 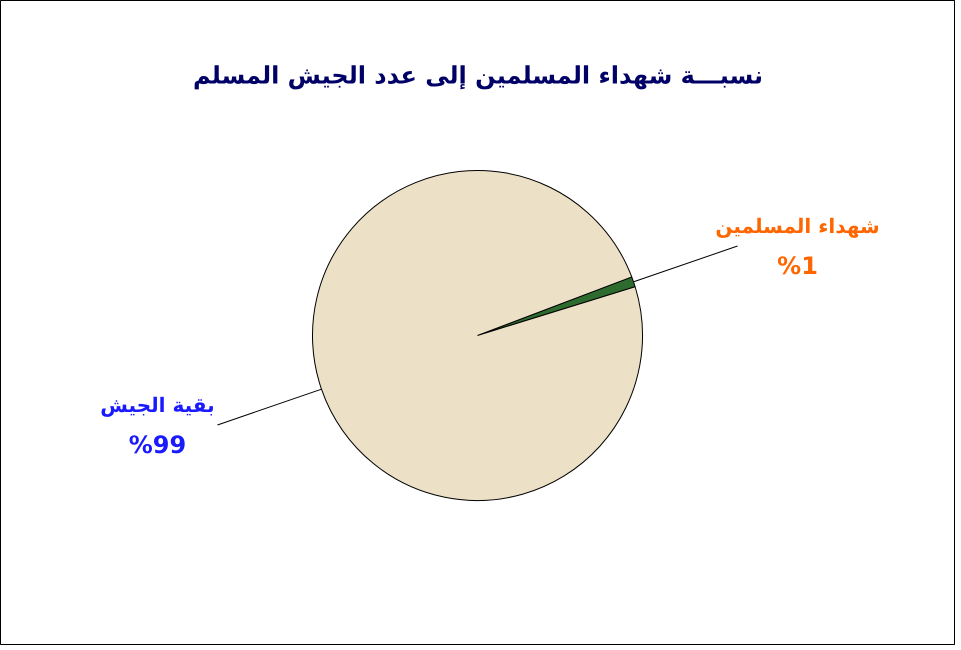 I want to click on data-label: %1, so click(x=797, y=266).